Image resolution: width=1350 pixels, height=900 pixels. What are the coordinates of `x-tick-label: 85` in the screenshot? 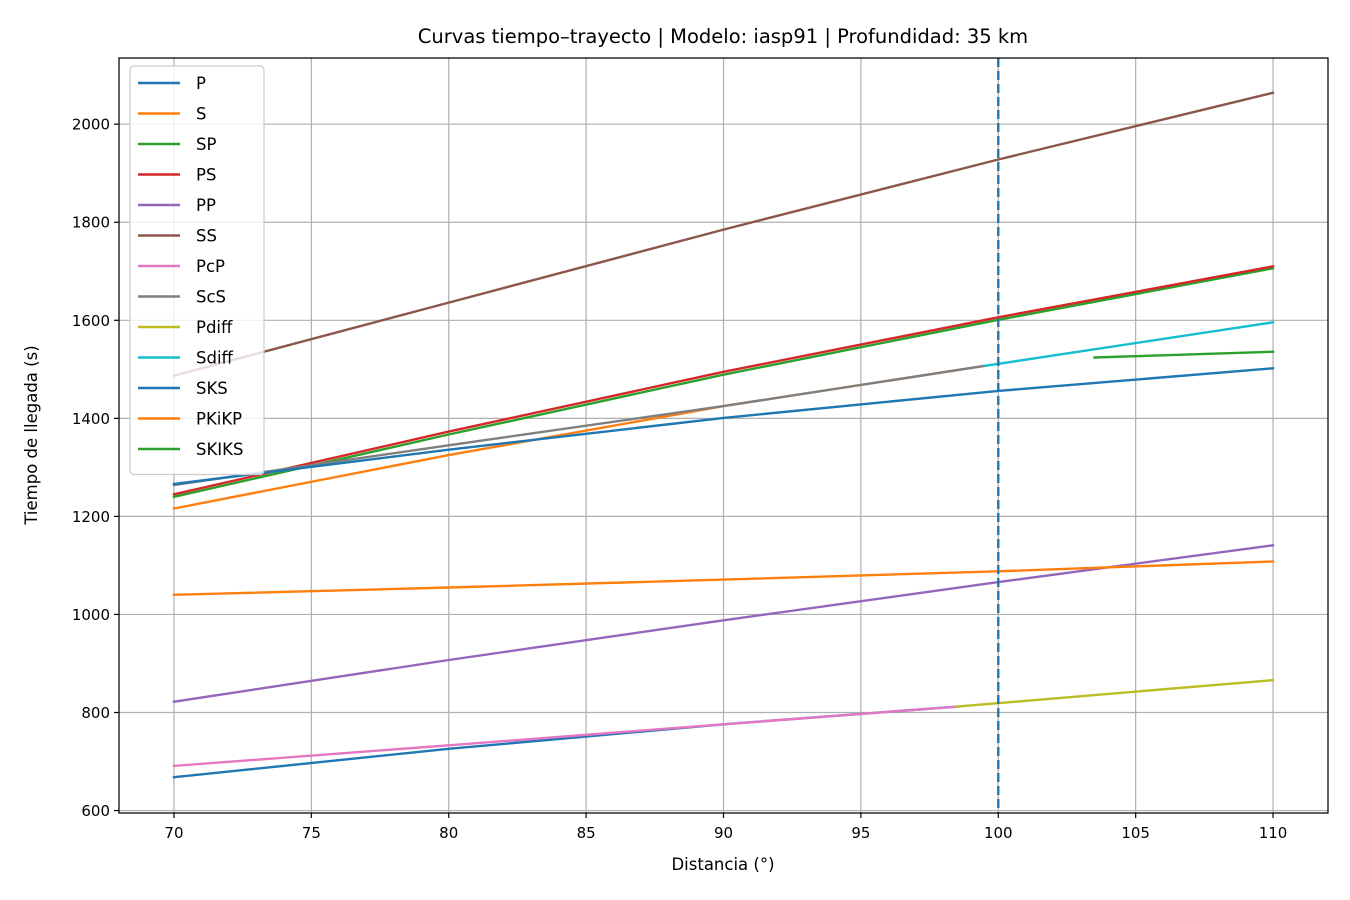 It's located at (586, 833).